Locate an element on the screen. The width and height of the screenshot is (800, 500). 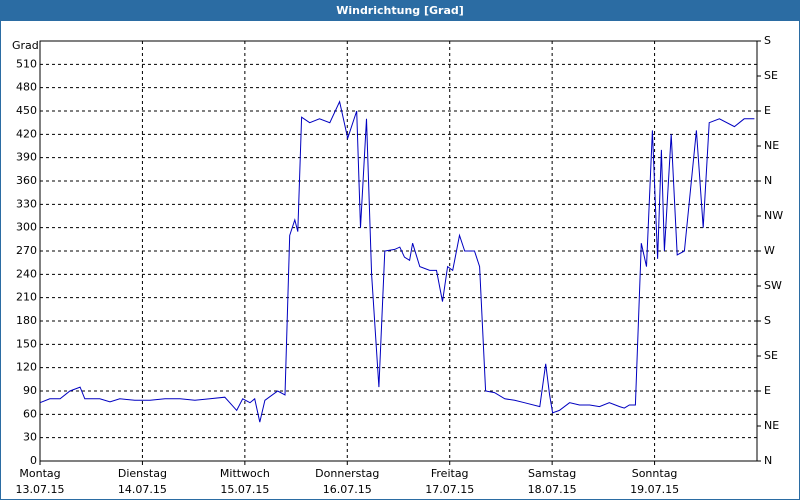
y-tick-label: 210 is located at coordinates (26, 297).